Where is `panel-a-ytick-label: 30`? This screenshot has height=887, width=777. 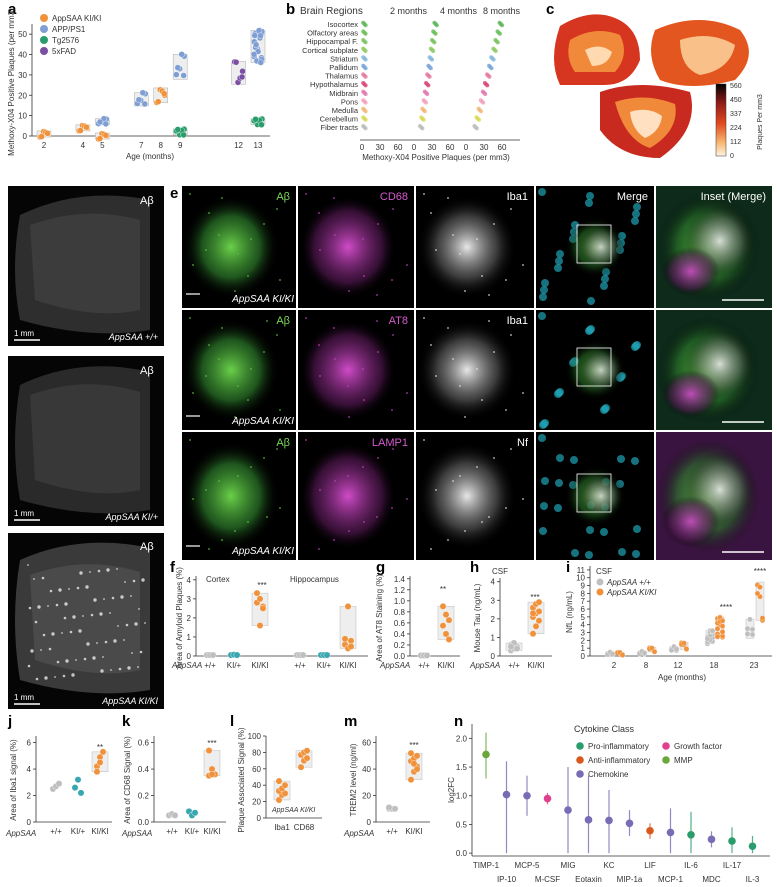 panel-a-ytick-label: 30 is located at coordinates (22, 75).